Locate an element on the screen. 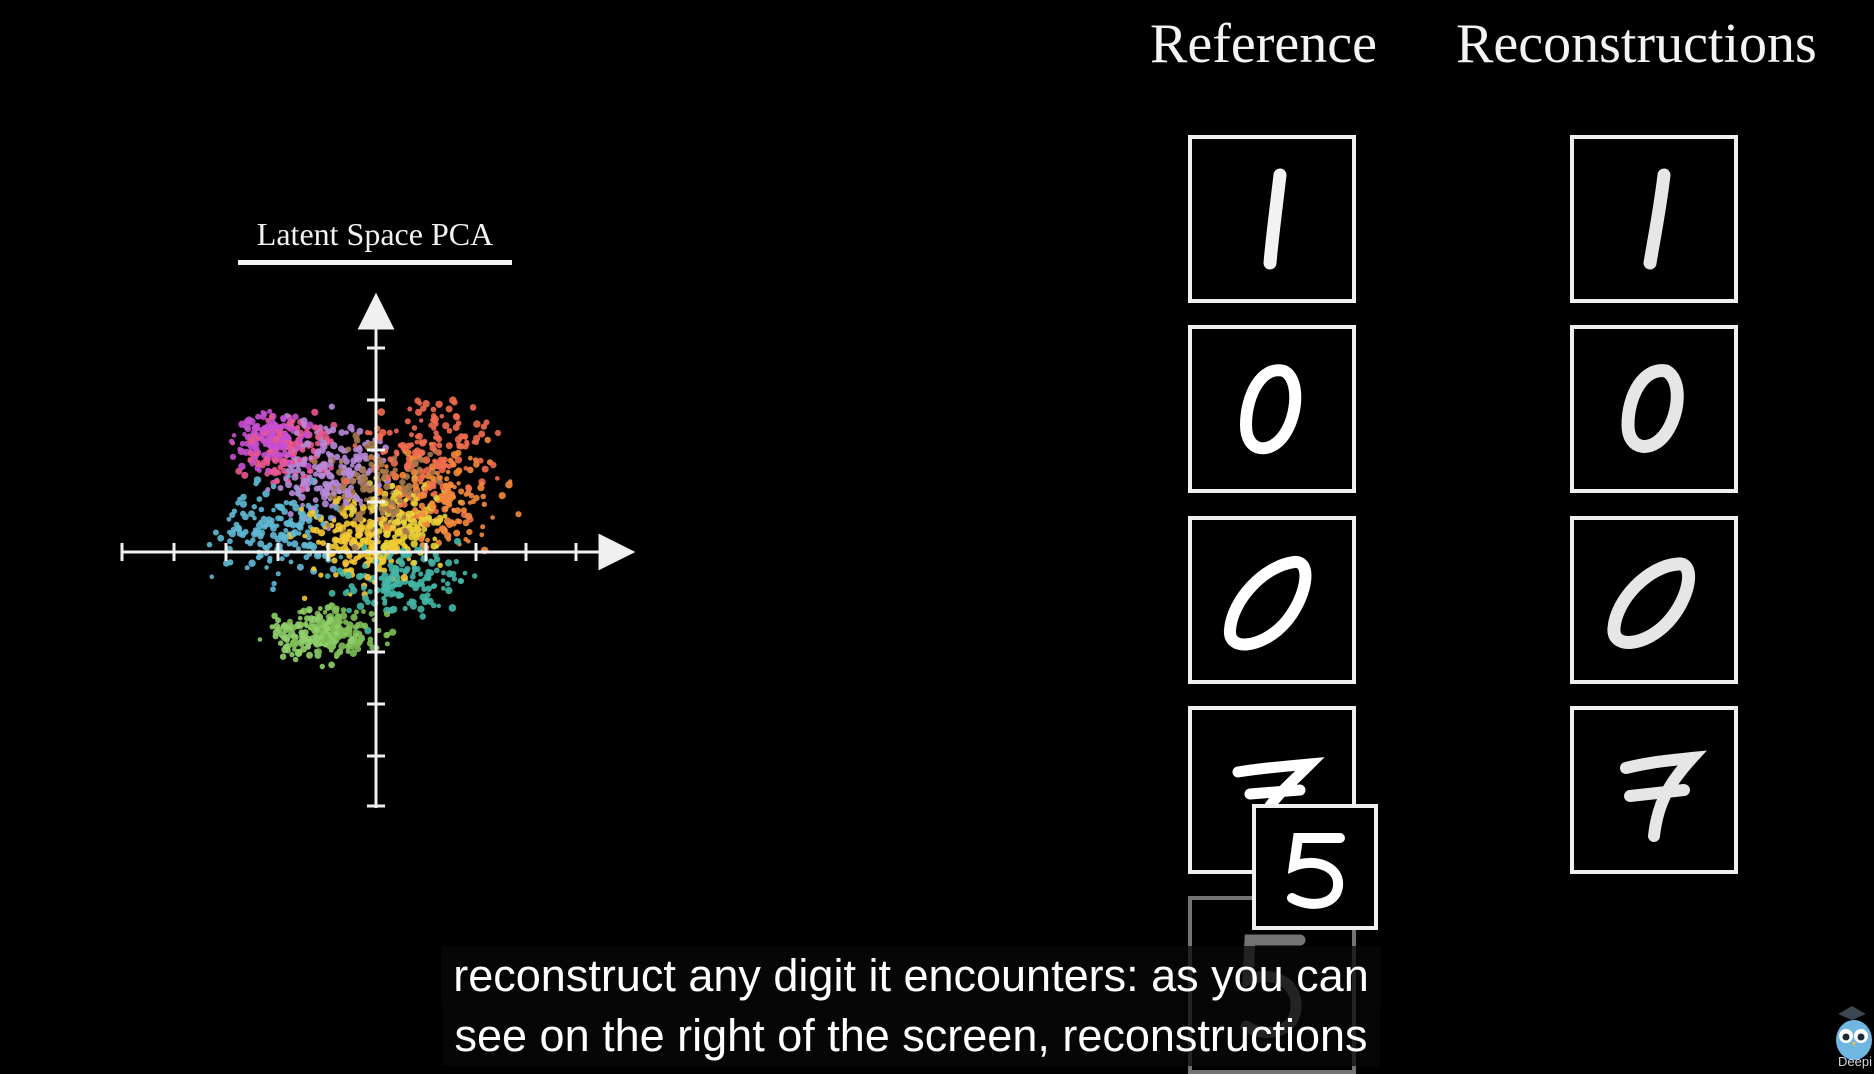 The image size is (1874, 1074). moving-digit-box is located at coordinates (1315, 867).